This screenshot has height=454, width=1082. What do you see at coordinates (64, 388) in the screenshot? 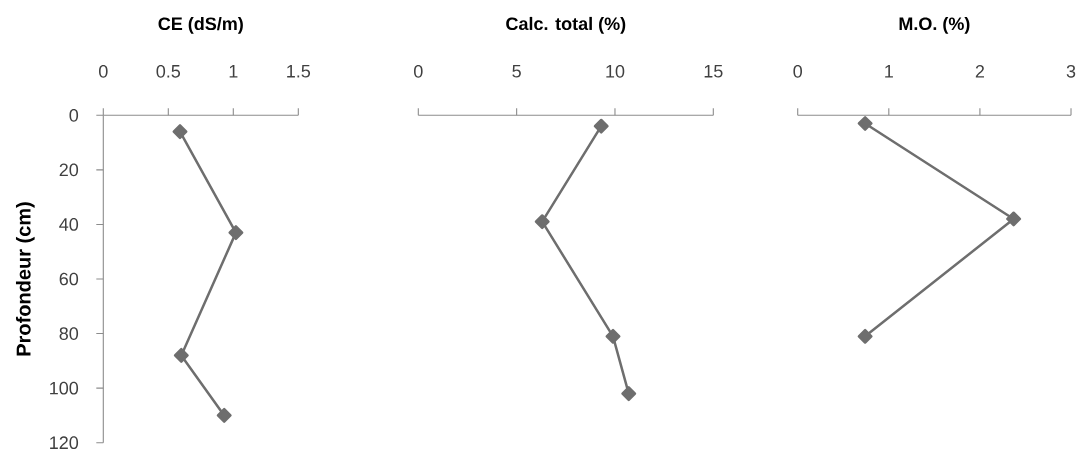
I see `y-tick-label: 100` at bounding box center [64, 388].